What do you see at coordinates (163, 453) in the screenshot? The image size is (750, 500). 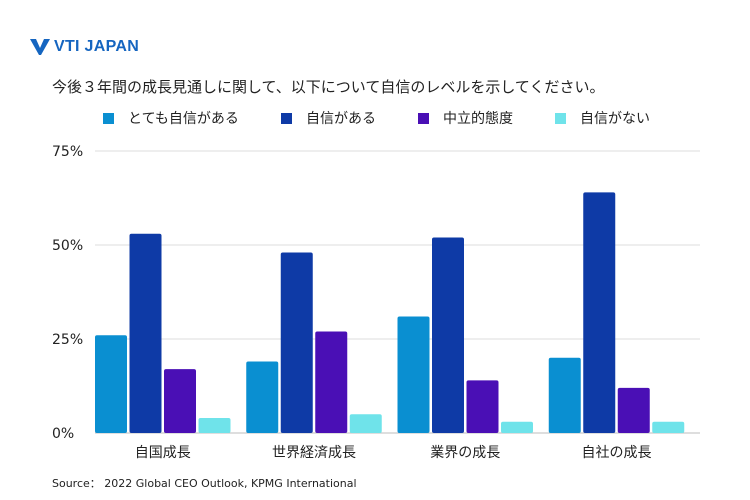 I see `x-tick-label: 自国成長` at bounding box center [163, 453].